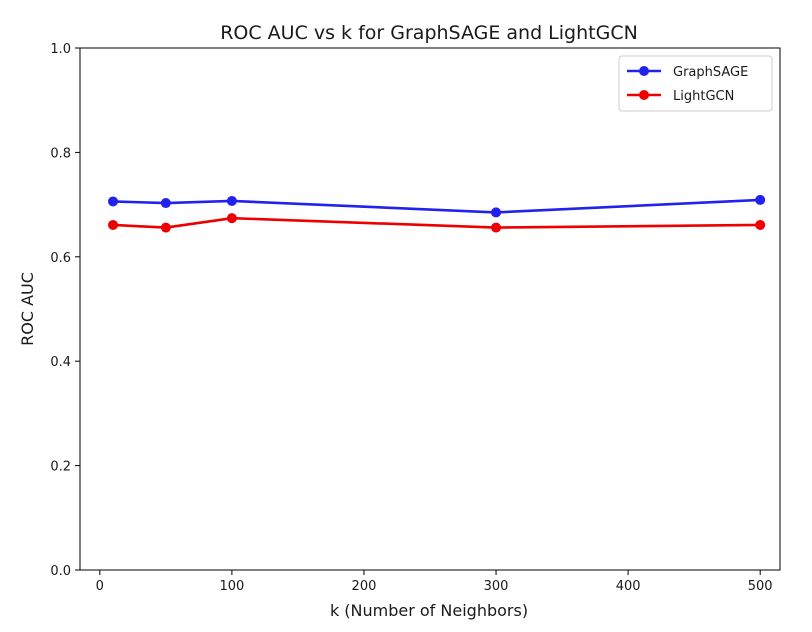 The width and height of the screenshot is (812, 632). What do you see at coordinates (60, 467) in the screenshot?
I see `y-tick-label: 0.2` at bounding box center [60, 467].